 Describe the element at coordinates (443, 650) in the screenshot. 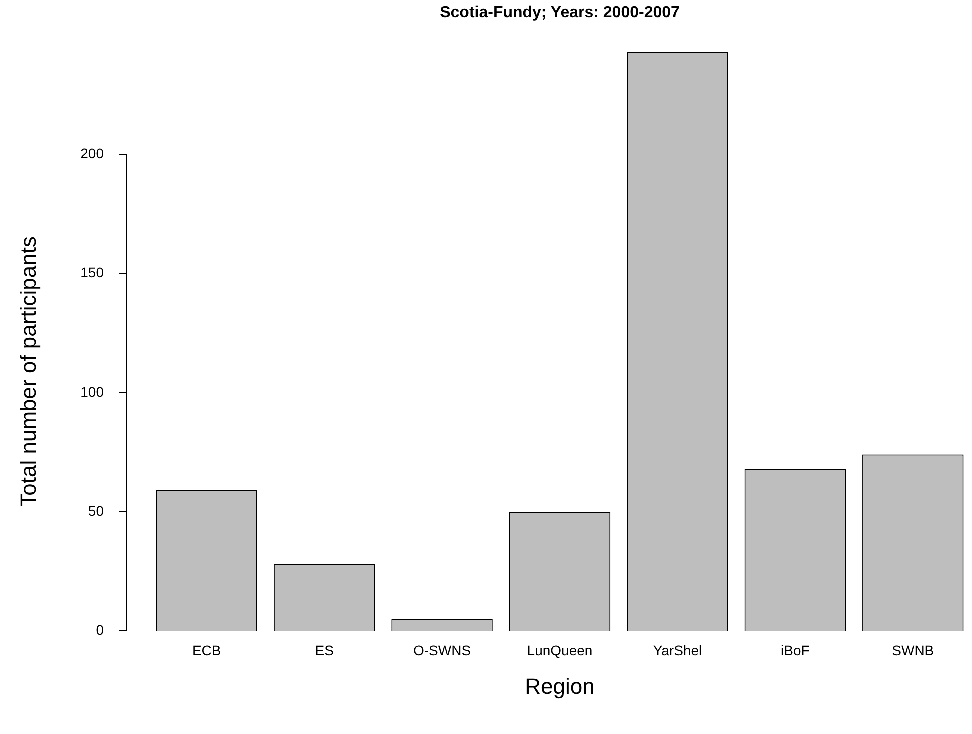

I see `x-tick-label: O-SWNS` at that location.